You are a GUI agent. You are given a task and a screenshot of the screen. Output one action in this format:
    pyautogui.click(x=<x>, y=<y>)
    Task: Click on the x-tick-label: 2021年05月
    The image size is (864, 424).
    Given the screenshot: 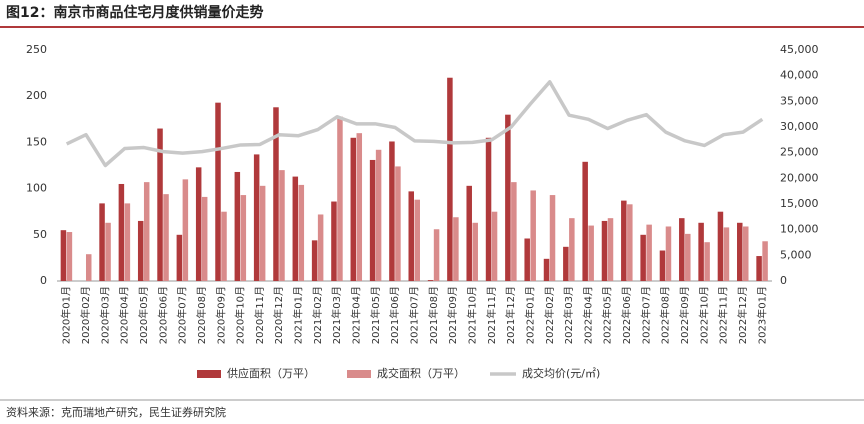 What is the action you would take?
    pyautogui.click(x=375, y=315)
    